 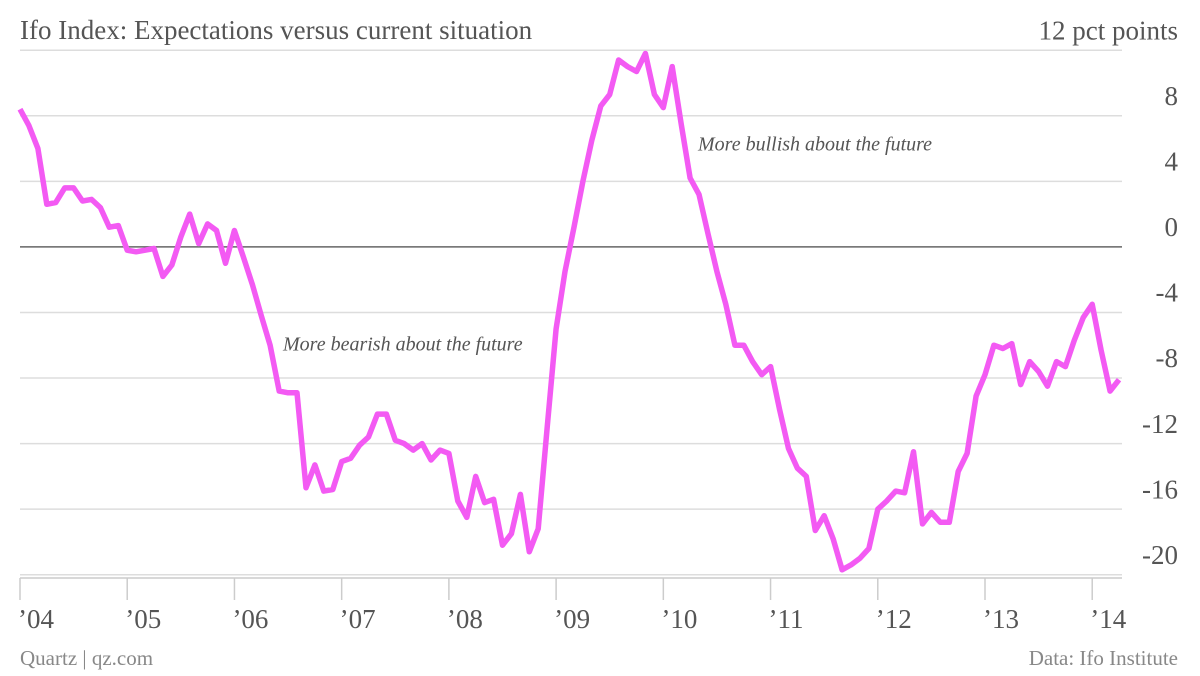 What do you see at coordinates (1167, 293) in the screenshot?
I see `y-tick-label: -4` at bounding box center [1167, 293].